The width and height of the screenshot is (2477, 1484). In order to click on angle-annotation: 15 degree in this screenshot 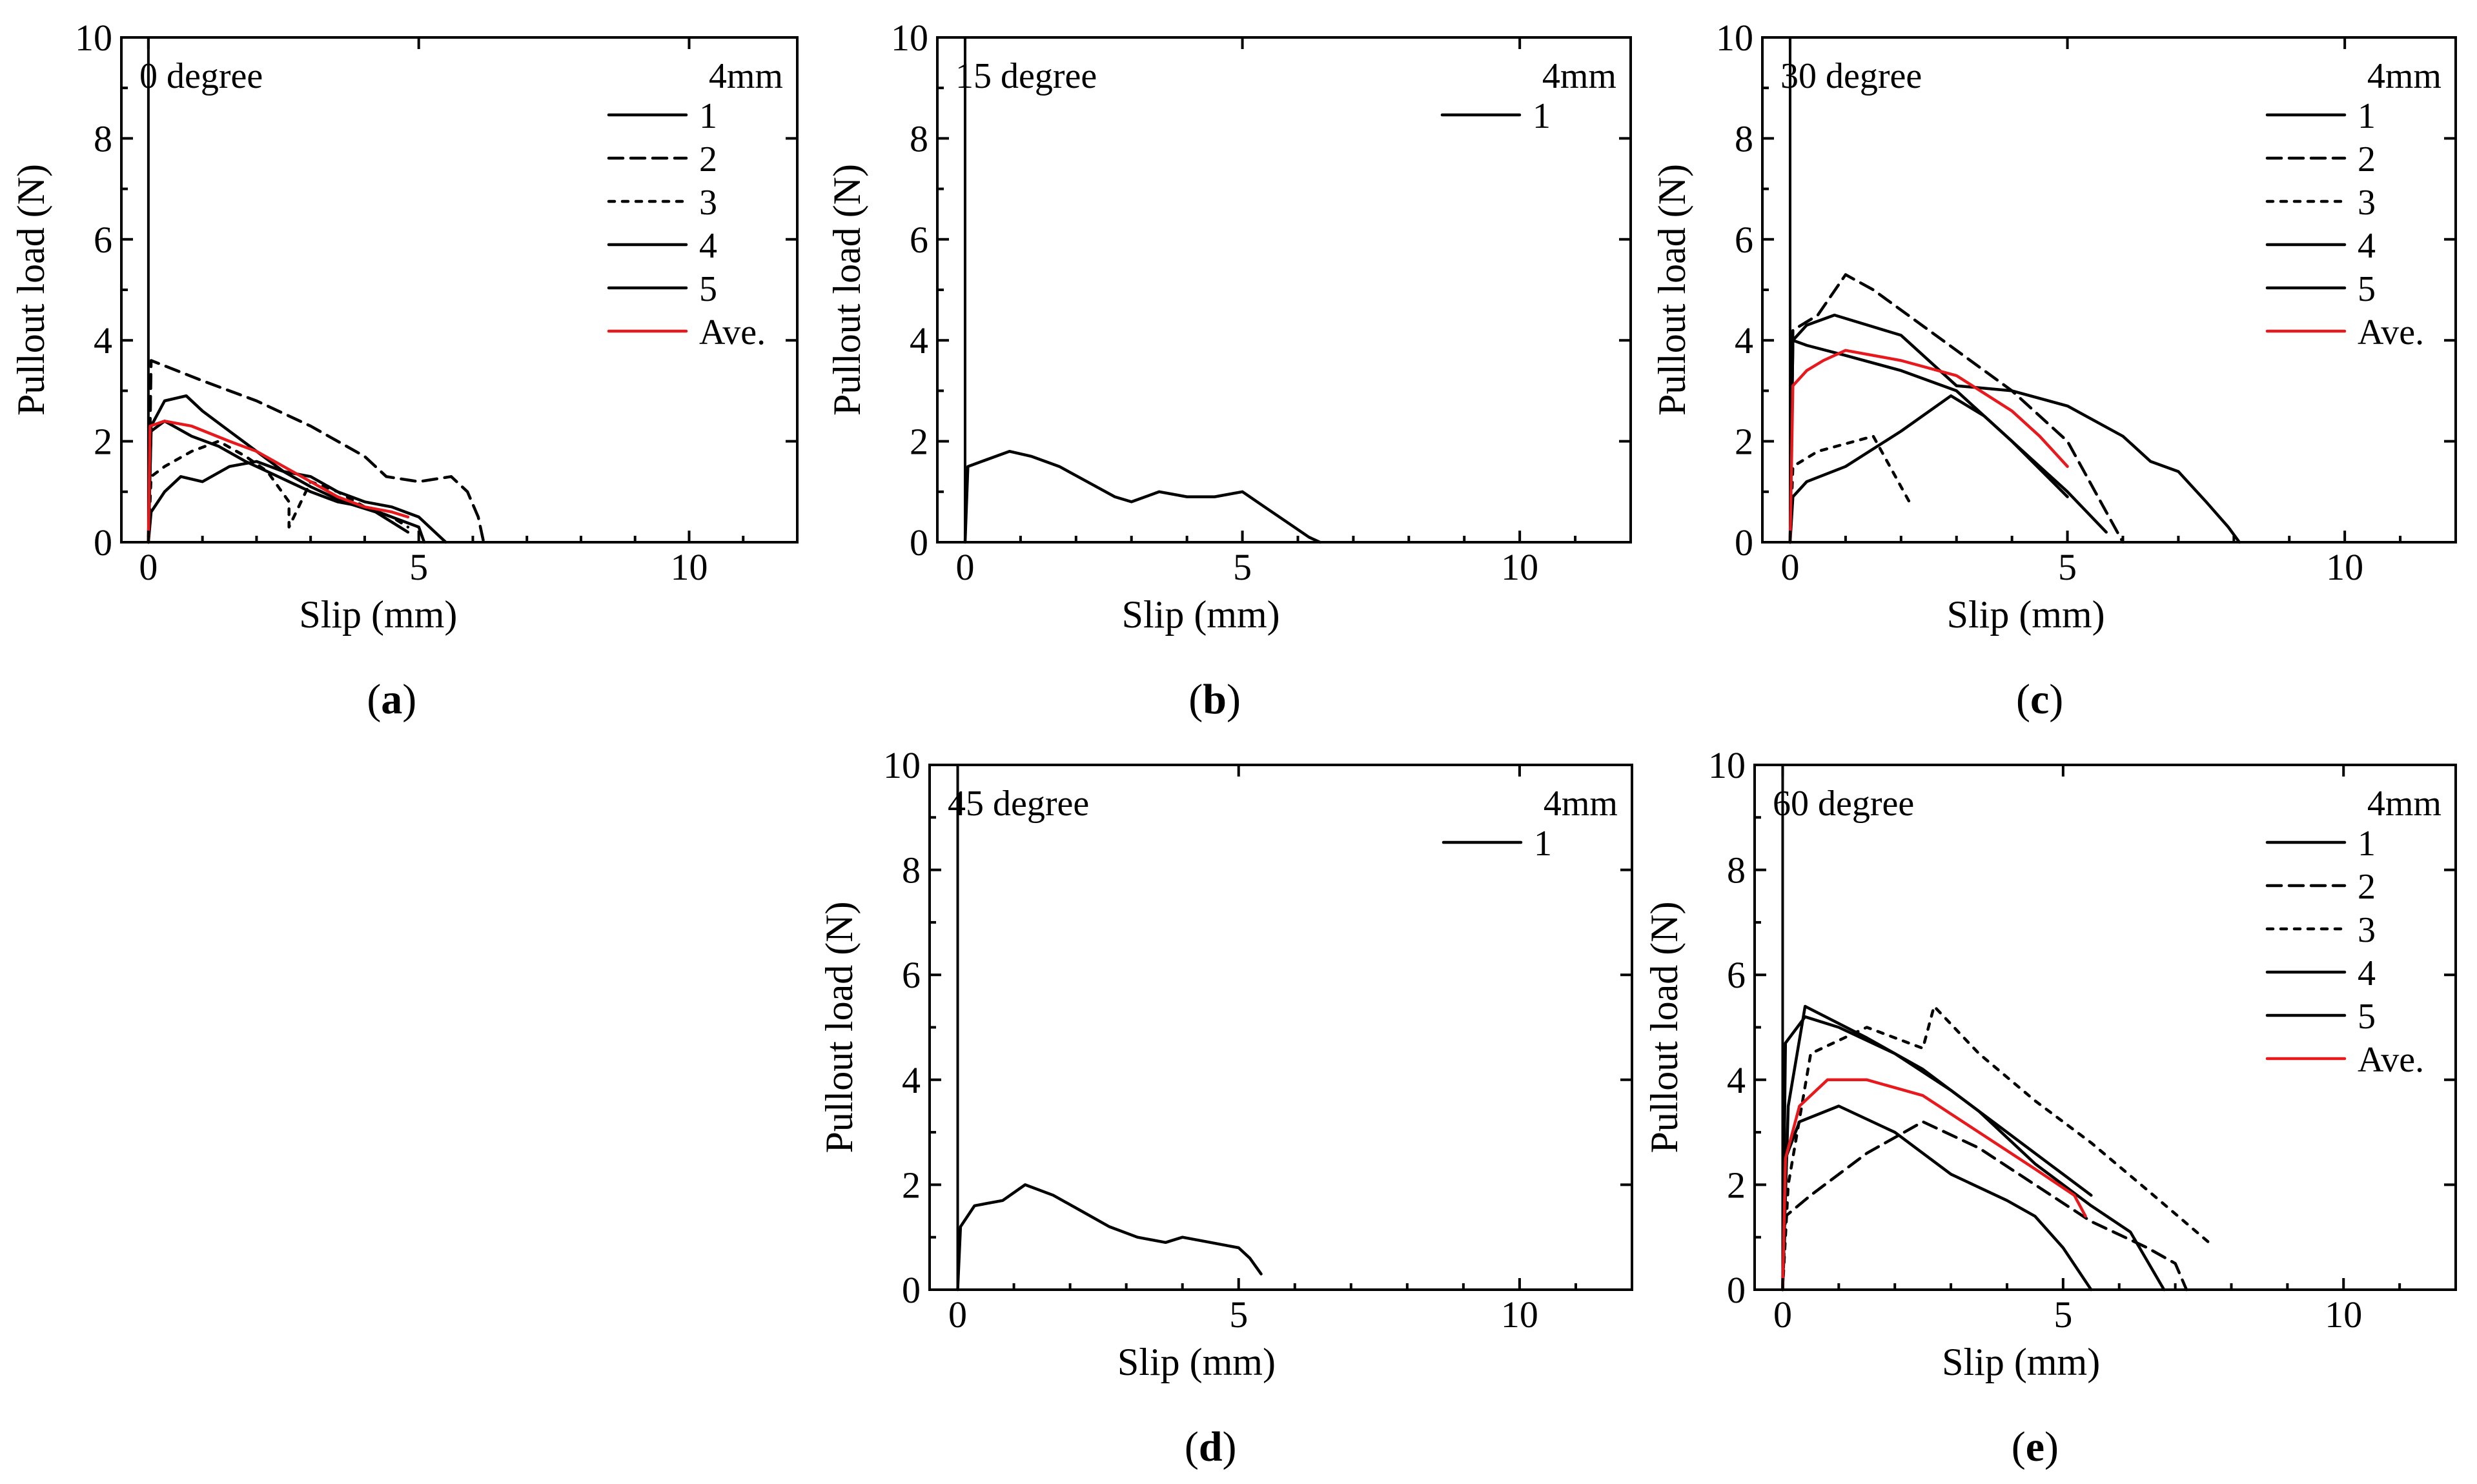, I will do `click(1026, 76)`.